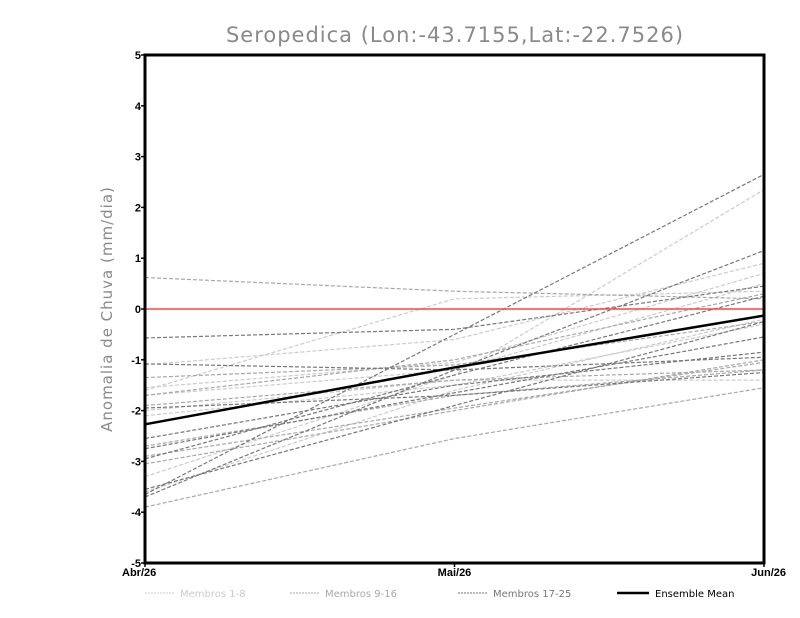 This screenshot has width=800, height=618. I want to click on y-tick-label: -2, so click(136, 412).